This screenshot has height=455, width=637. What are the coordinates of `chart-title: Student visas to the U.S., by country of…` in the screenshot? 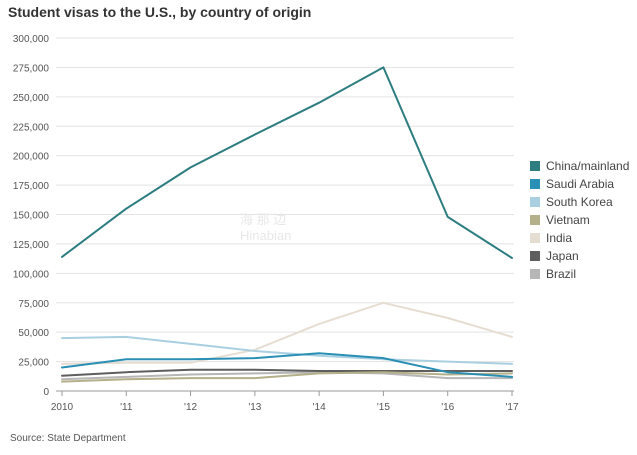 It's located at (160, 12).